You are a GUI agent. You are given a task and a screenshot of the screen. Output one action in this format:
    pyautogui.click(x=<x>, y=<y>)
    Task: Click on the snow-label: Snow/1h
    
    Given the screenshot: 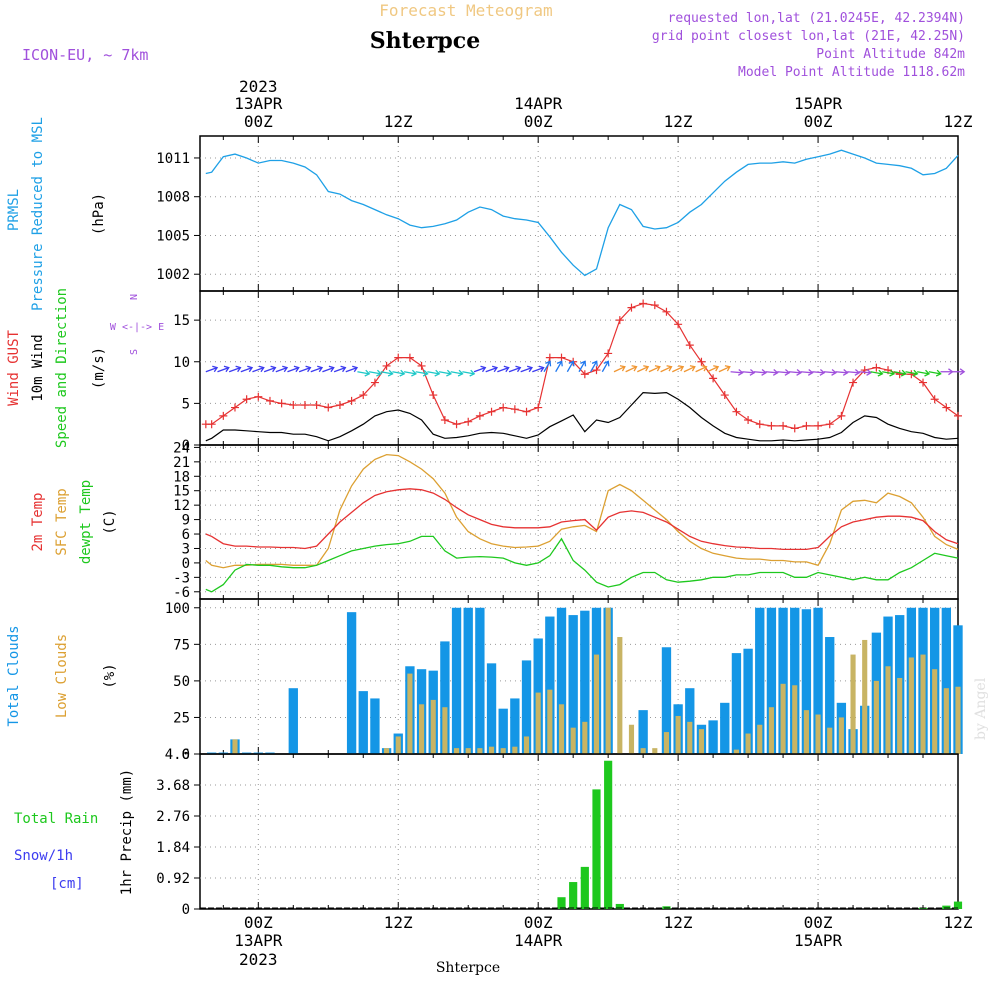 What is the action you would take?
    pyautogui.click(x=43, y=856)
    